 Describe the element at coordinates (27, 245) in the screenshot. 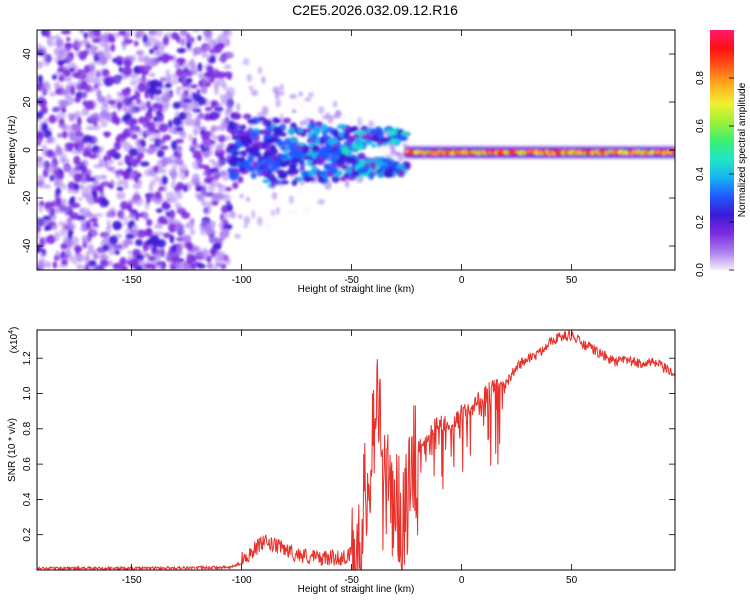

I see `y-tick-label: -40` at that location.